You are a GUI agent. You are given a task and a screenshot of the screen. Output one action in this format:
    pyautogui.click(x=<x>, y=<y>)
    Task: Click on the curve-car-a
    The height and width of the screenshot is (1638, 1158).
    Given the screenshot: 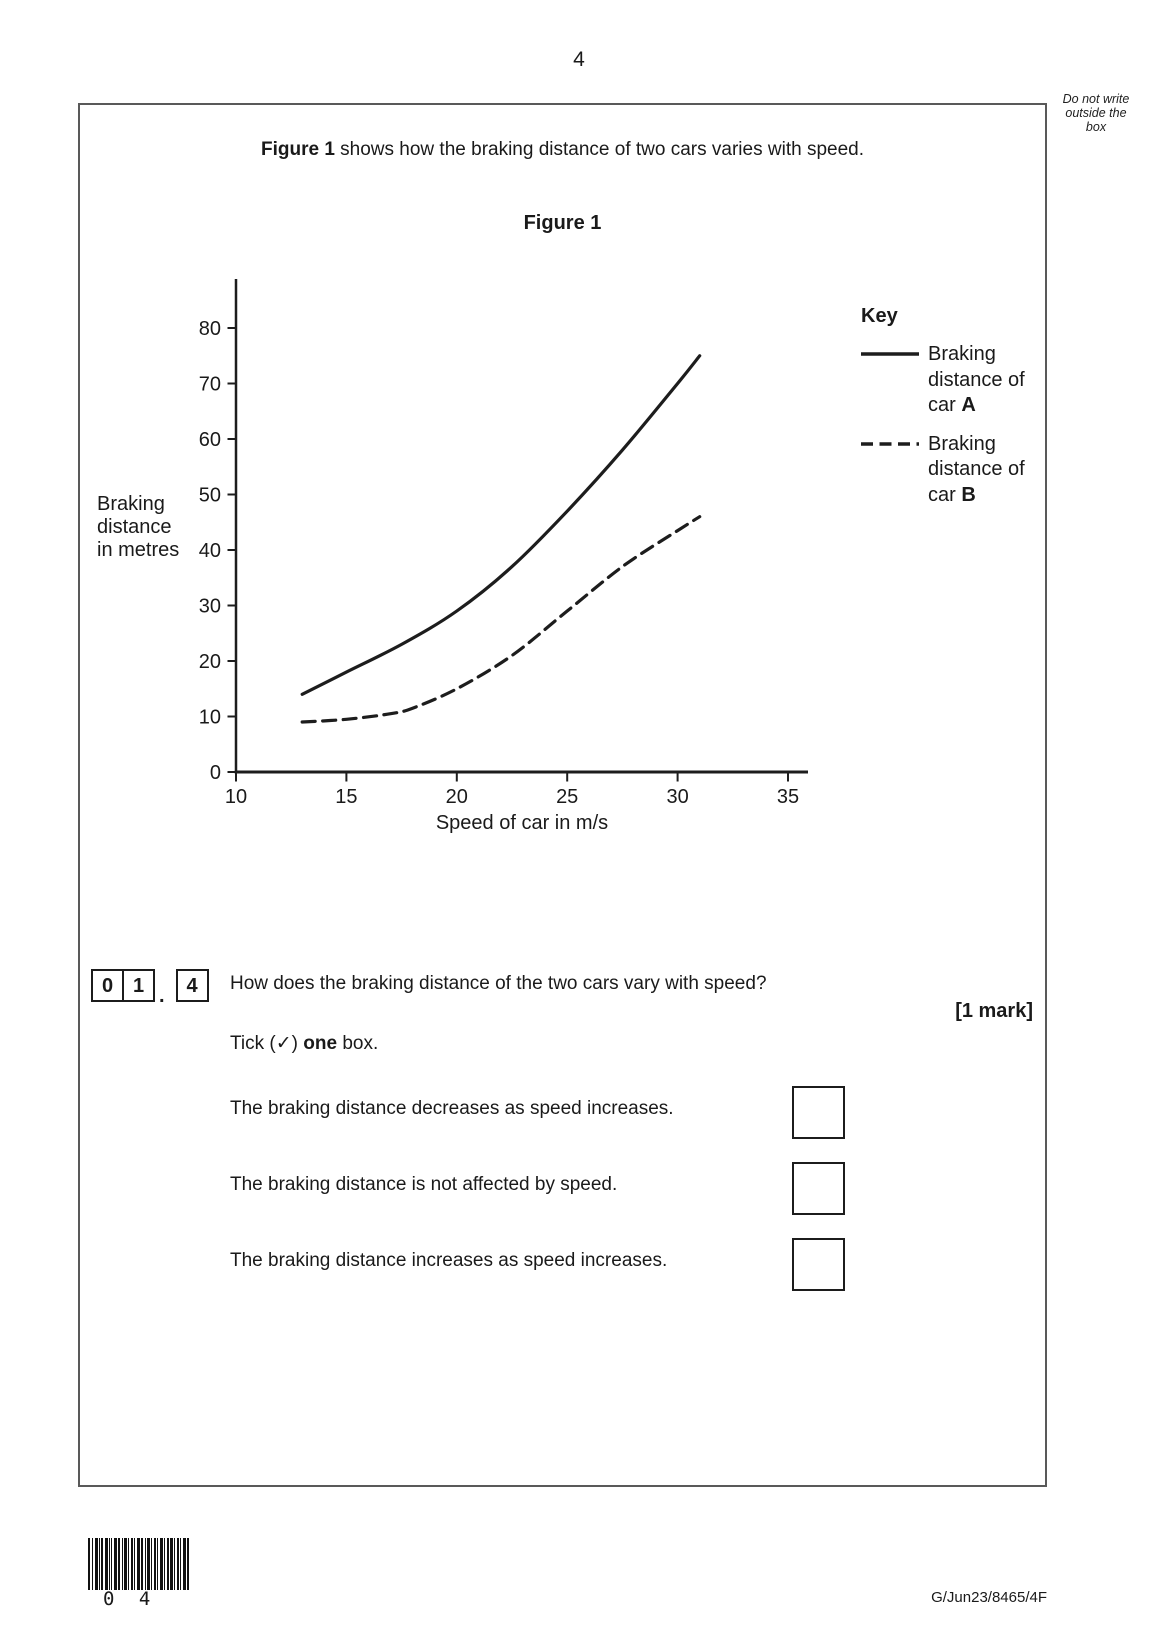 What is the action you would take?
    pyautogui.click(x=501, y=525)
    